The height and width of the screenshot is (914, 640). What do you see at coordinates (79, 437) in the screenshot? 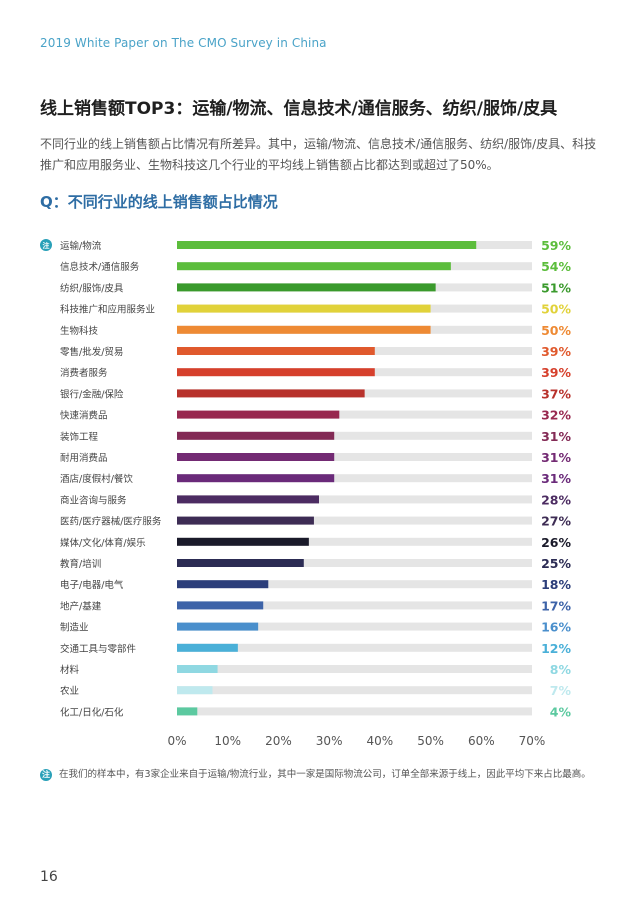
I see `category-label: 装饰工程` at bounding box center [79, 437].